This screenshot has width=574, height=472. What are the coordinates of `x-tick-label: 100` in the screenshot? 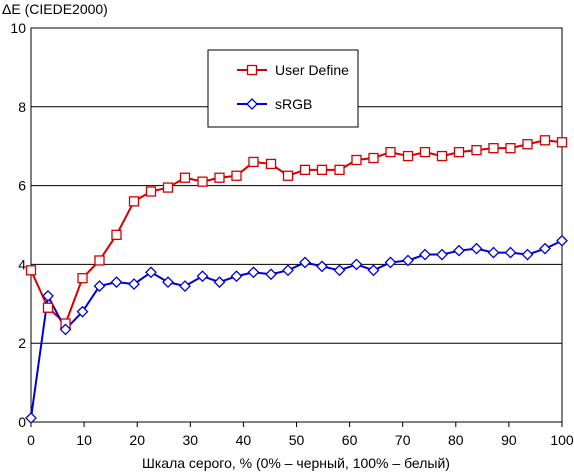 It's located at (562, 440).